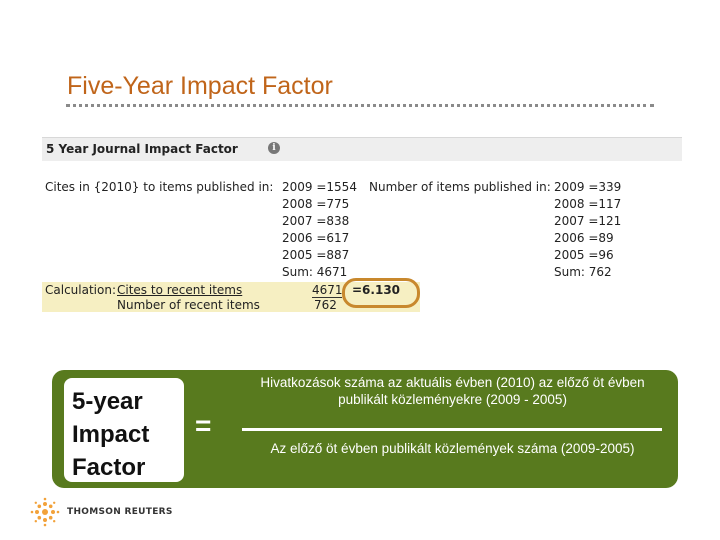 The image size is (720, 540). Describe the element at coordinates (325, 305) in the screenshot. I see `calc-denominator-value: 762` at that location.